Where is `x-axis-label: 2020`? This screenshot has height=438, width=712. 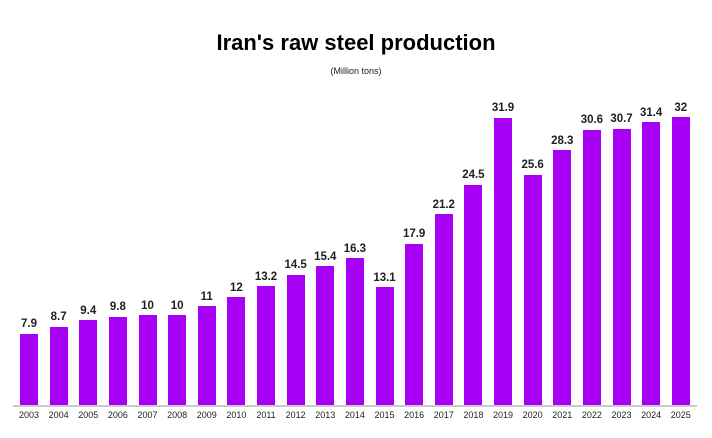 x-axis-label: 2020 is located at coordinates (532, 415).